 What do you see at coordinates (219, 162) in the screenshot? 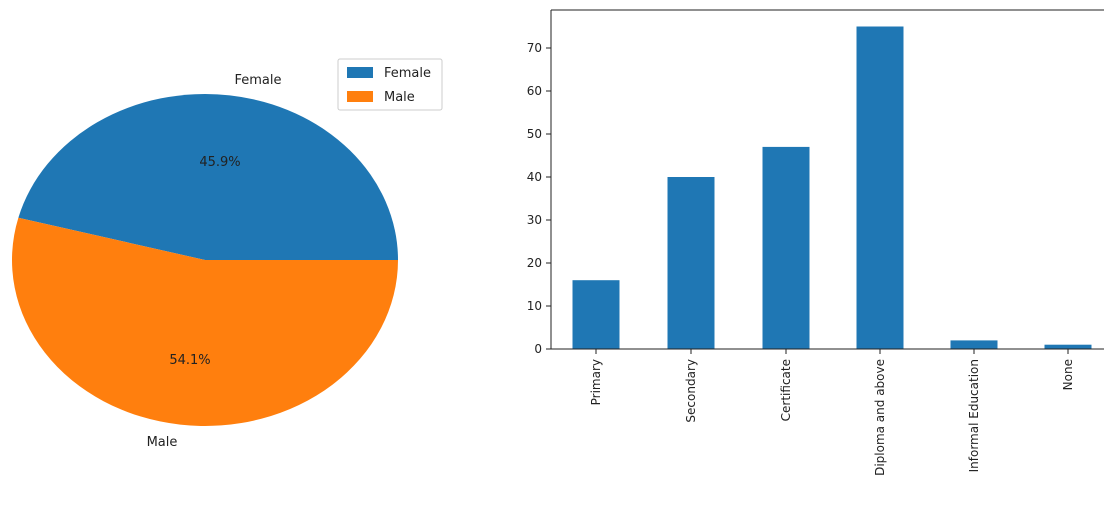
I see `pie-pct-female: 45.9%` at bounding box center [219, 162].